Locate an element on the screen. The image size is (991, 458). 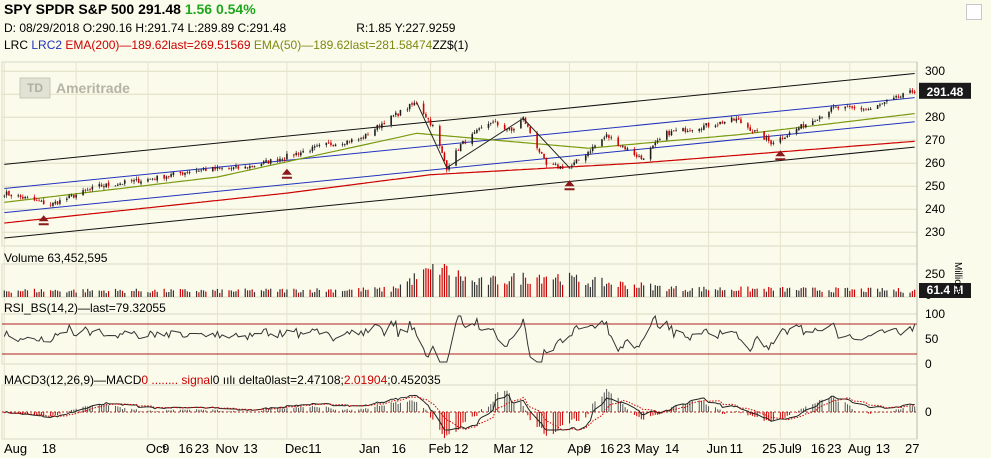
up-arrow-marker is located at coordinates (43, 220).